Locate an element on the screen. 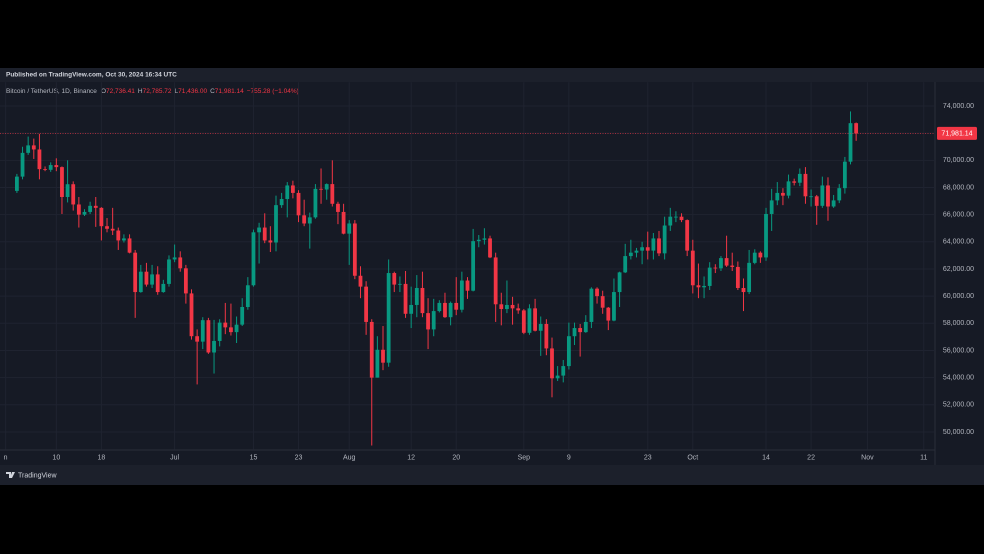 The height and width of the screenshot is (554, 984). x-tick-label: 11 is located at coordinates (923, 457).